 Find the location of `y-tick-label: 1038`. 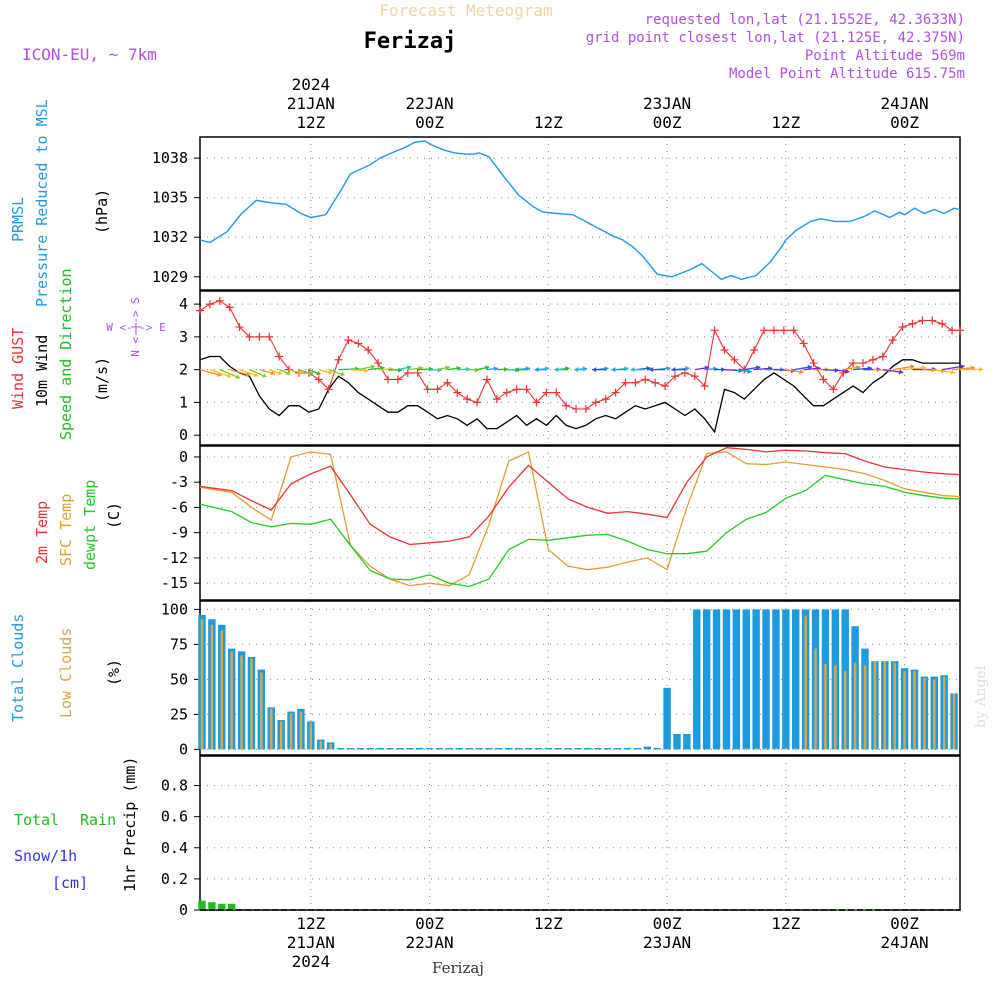

y-tick-label: 1038 is located at coordinates (170, 158).